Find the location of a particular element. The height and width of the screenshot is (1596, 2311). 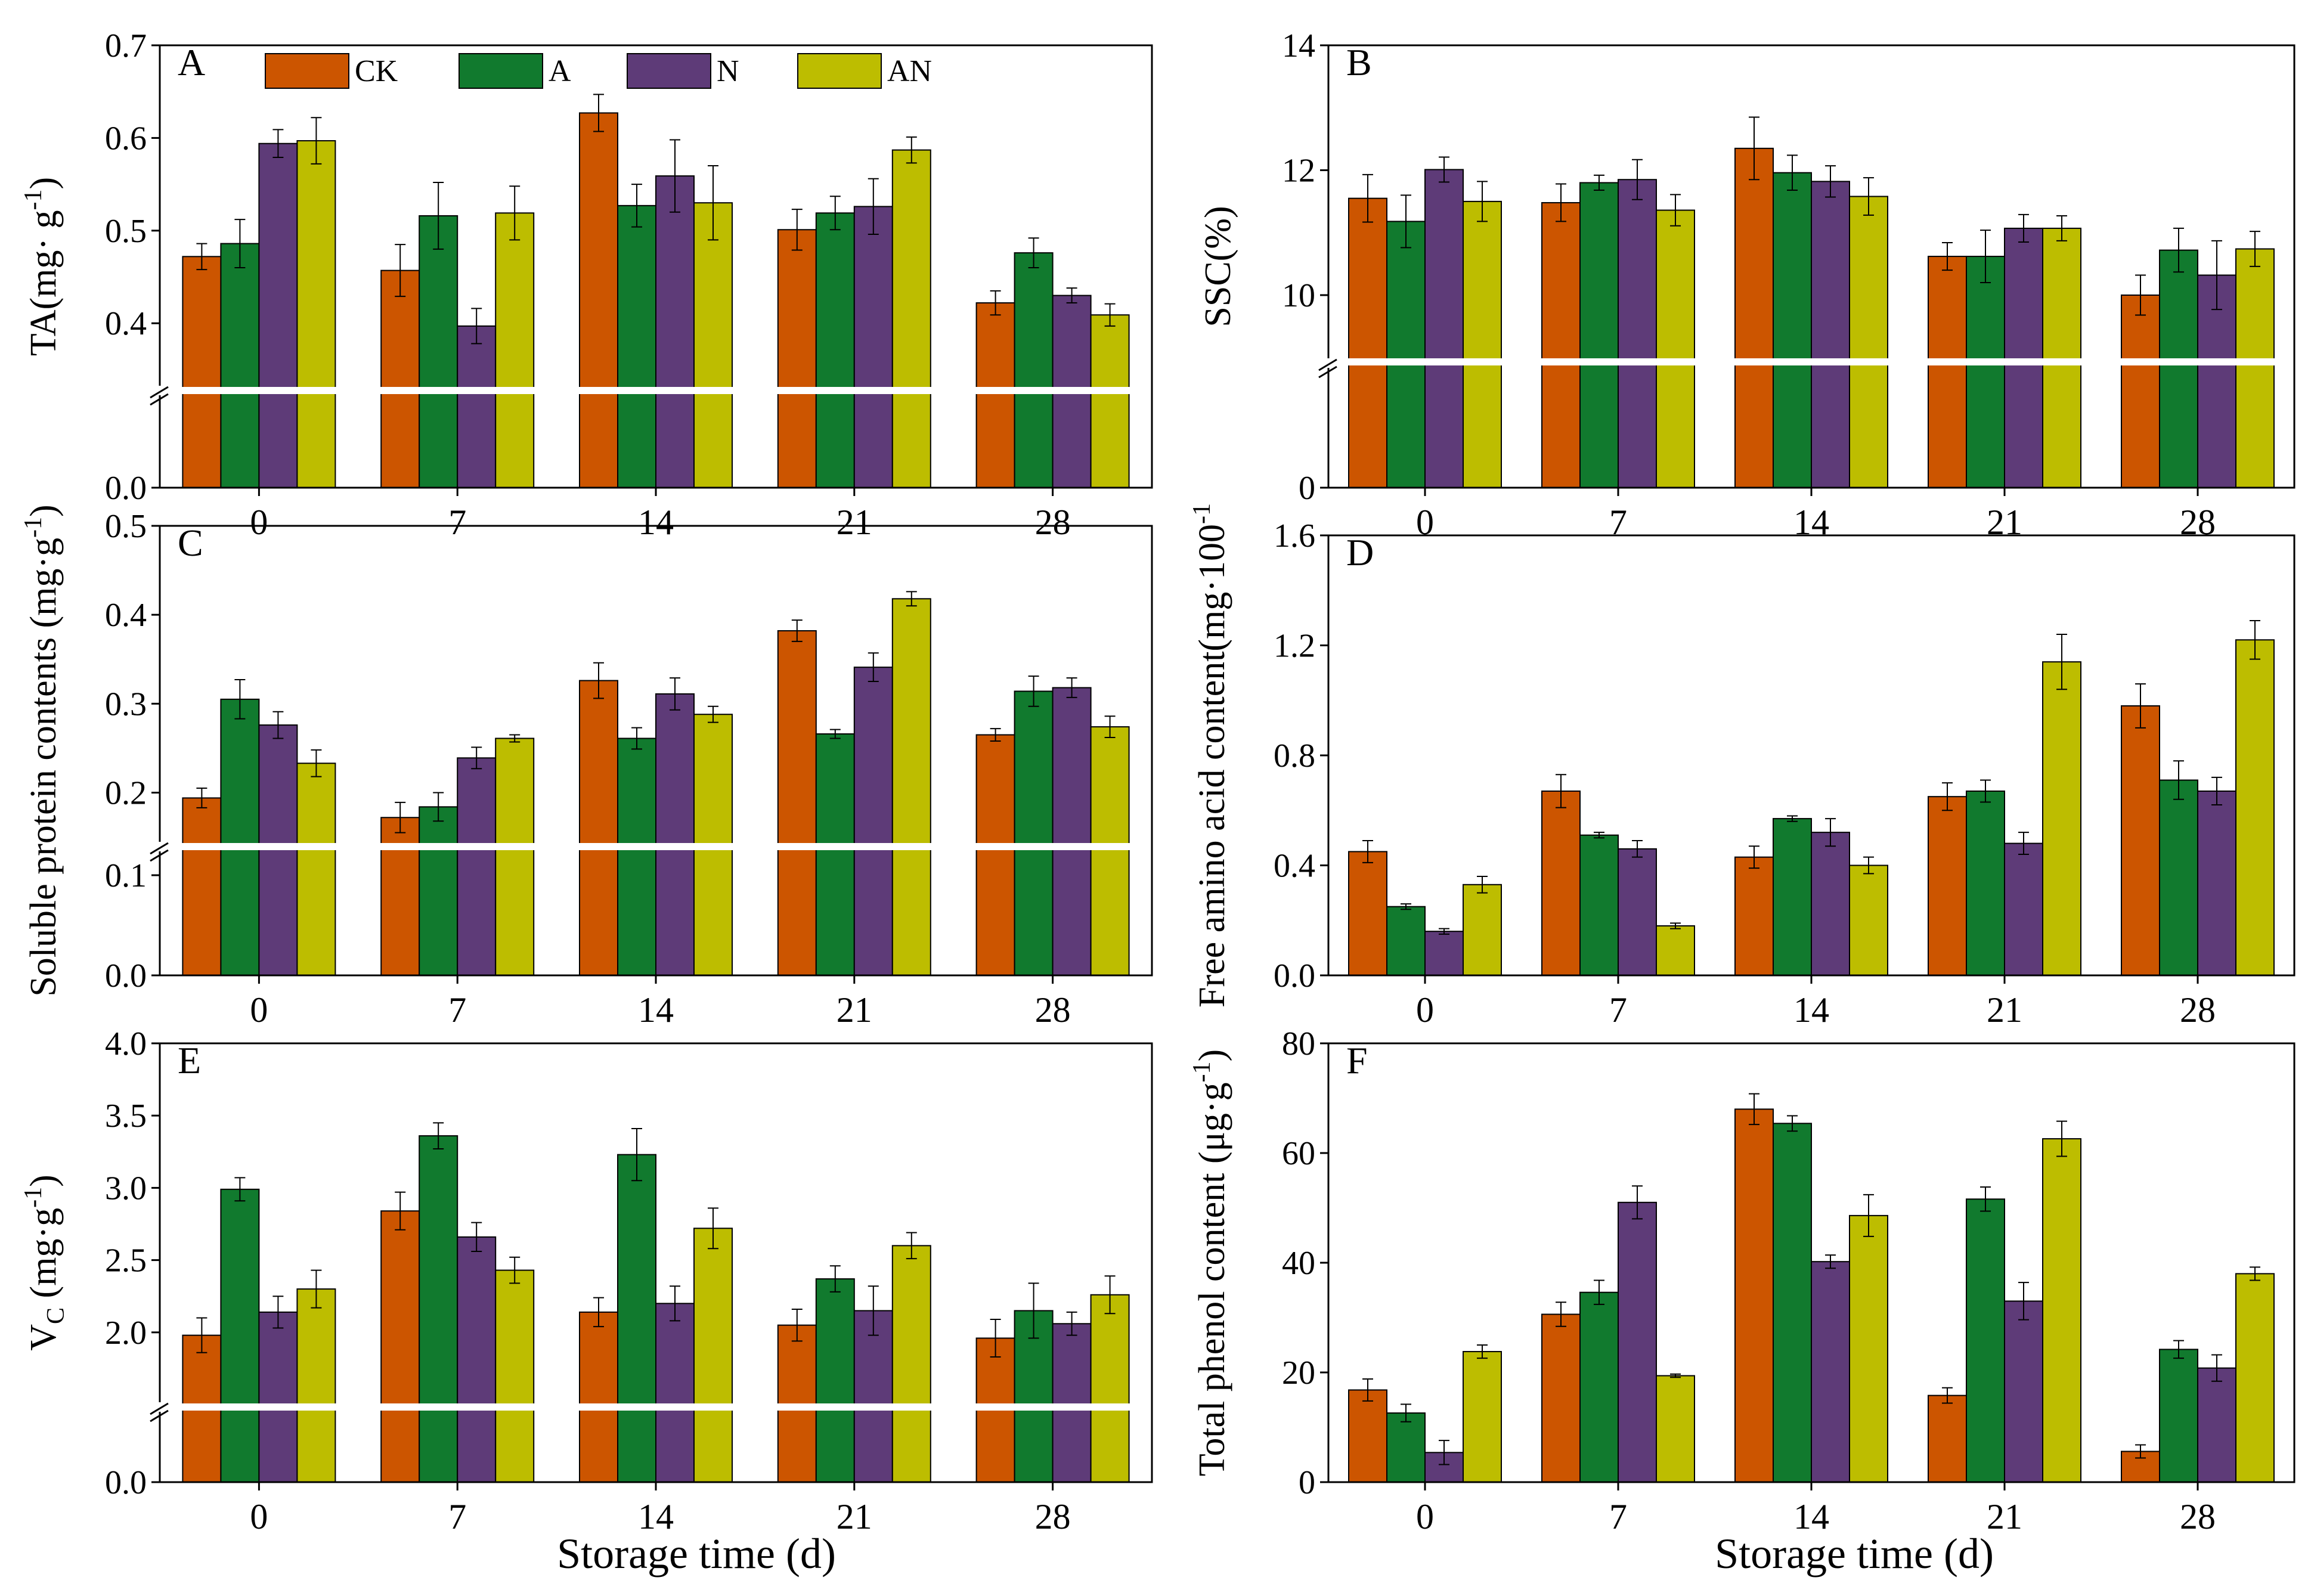

y-axis-title: Soluble protein contents (mg·g-1) is located at coordinates (42, 750).